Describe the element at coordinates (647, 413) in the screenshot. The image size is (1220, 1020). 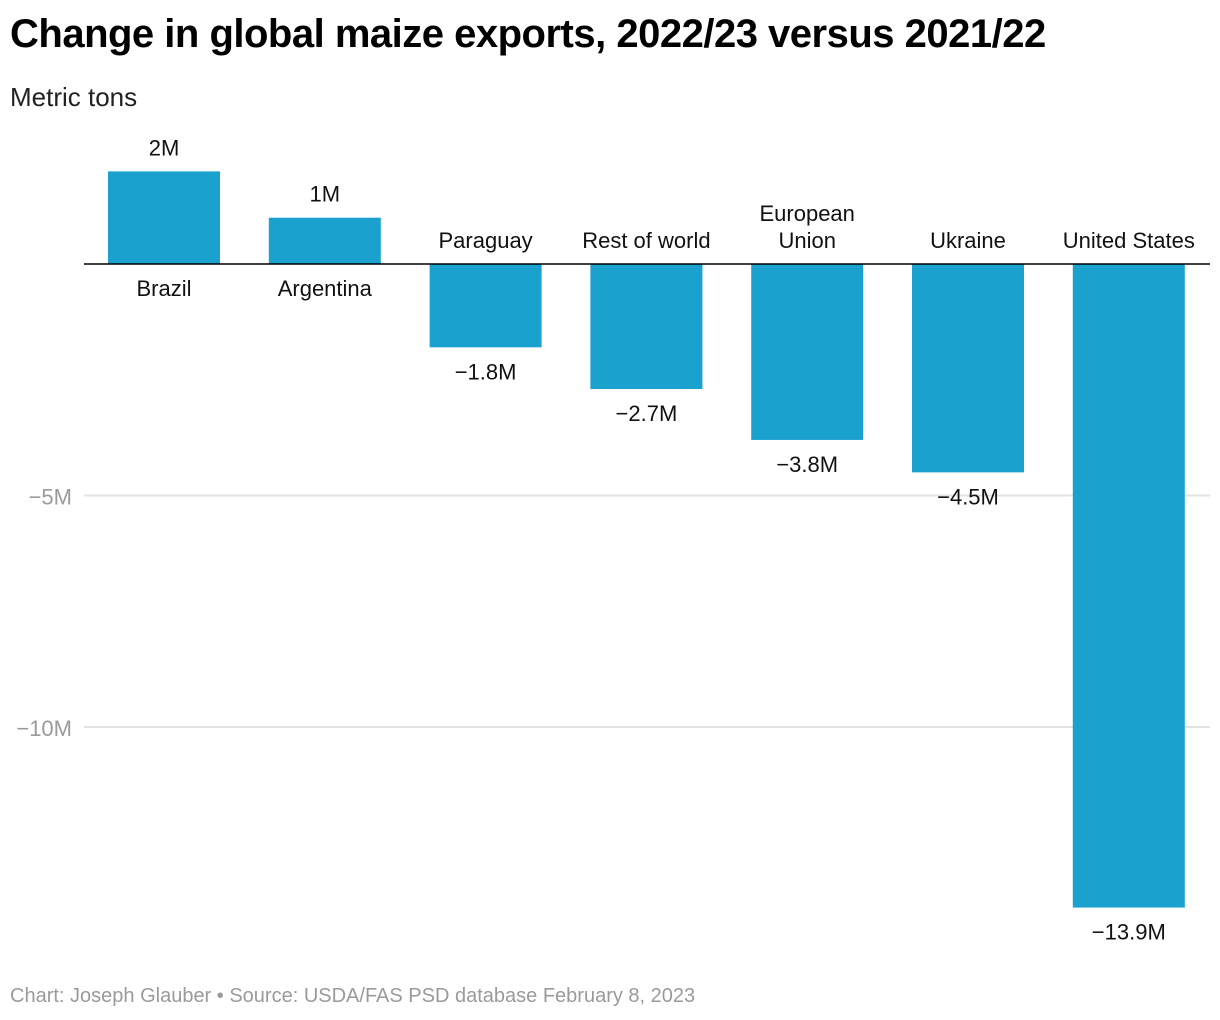
I see `data-label: −2.7M` at that location.